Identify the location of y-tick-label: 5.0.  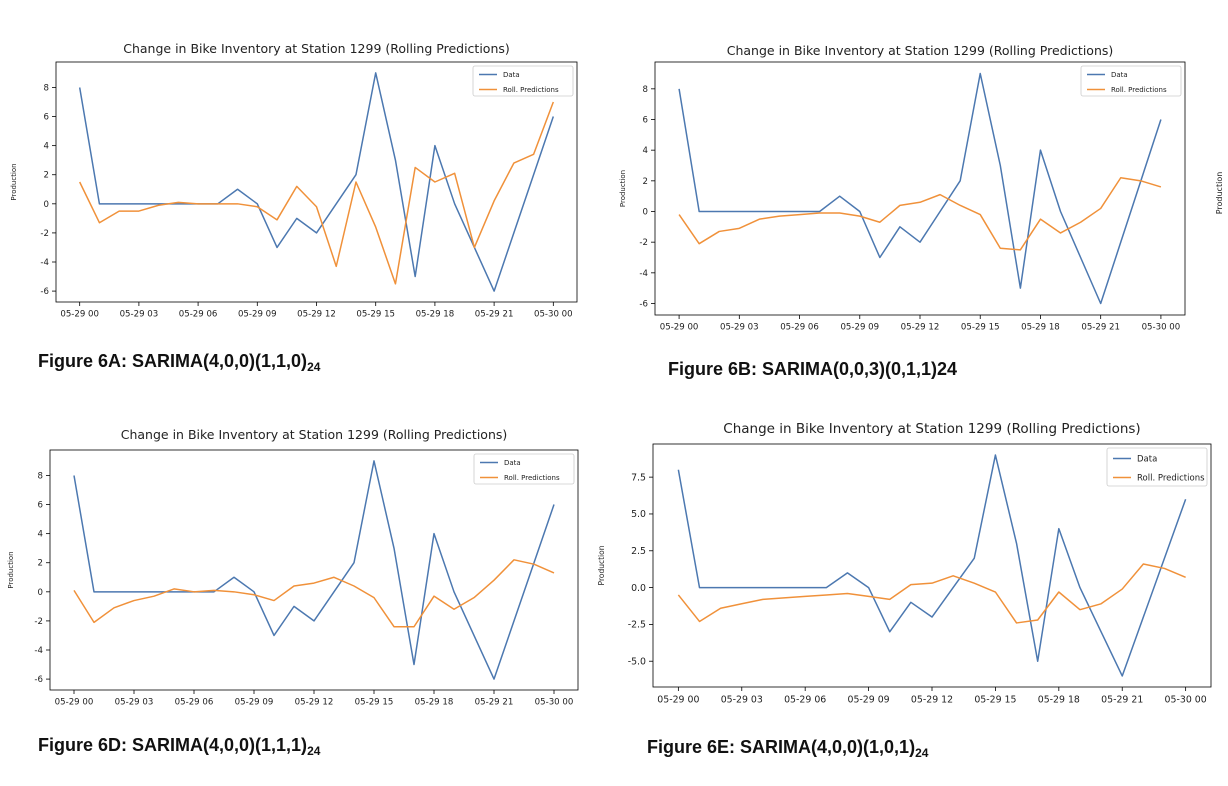
(638, 514).